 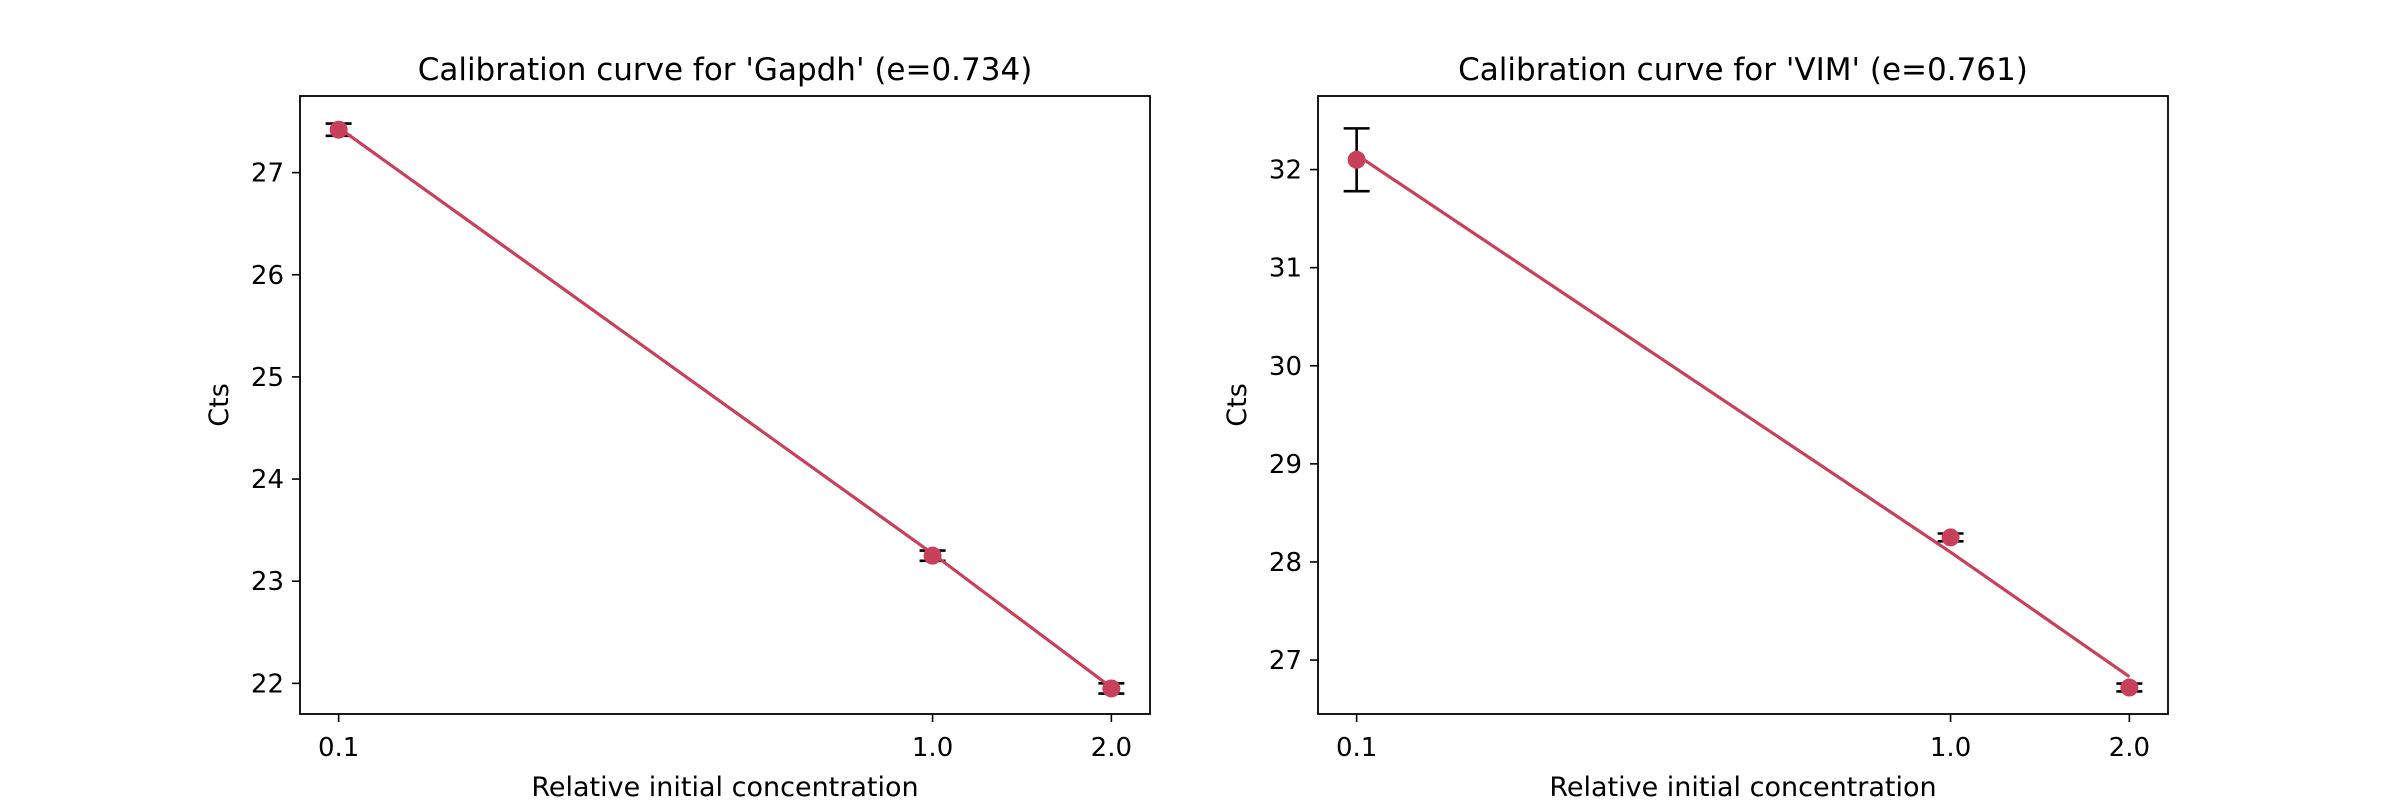 What do you see at coordinates (725, 70) in the screenshot?
I see `chart-title: Calibration curve for 'Gapdh' (e=0.734)` at bounding box center [725, 70].